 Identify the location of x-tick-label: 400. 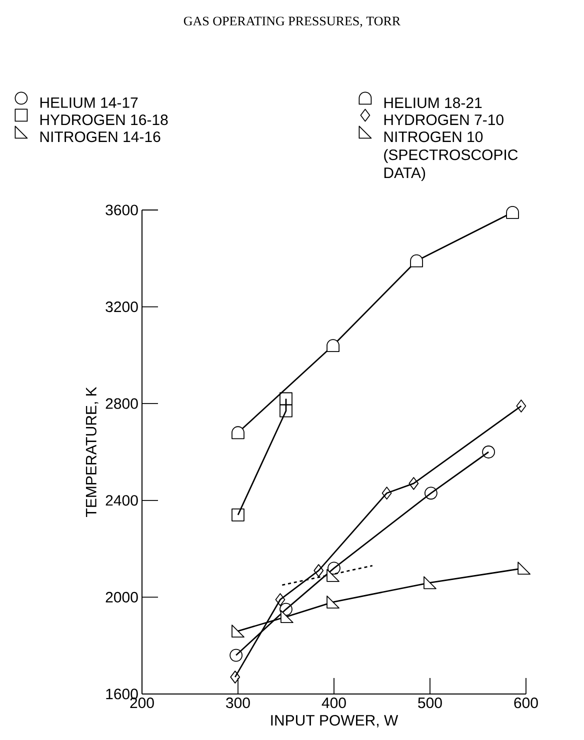
(334, 703).